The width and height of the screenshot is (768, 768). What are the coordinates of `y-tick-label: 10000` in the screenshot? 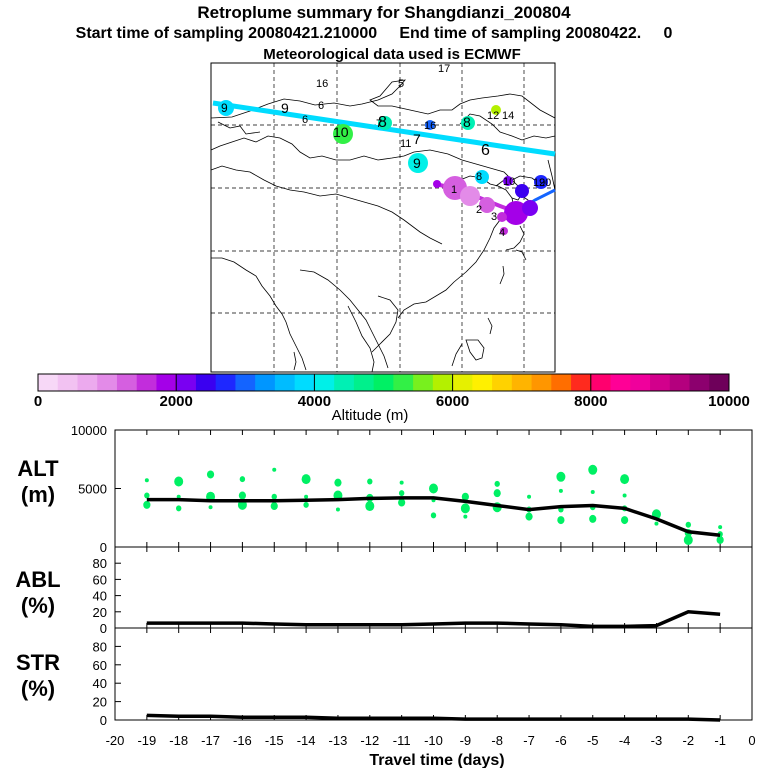 It's located at (89, 430).